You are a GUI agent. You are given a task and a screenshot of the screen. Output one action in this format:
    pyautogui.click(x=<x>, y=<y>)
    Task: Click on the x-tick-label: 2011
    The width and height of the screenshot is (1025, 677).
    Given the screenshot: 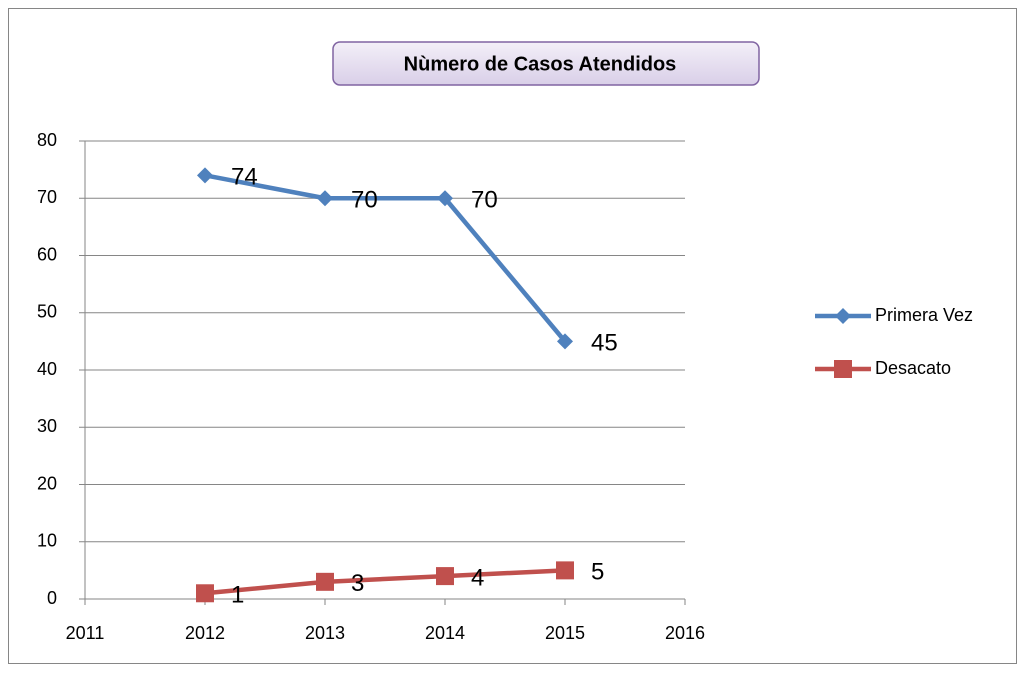 What is the action you would take?
    pyautogui.click(x=85, y=633)
    